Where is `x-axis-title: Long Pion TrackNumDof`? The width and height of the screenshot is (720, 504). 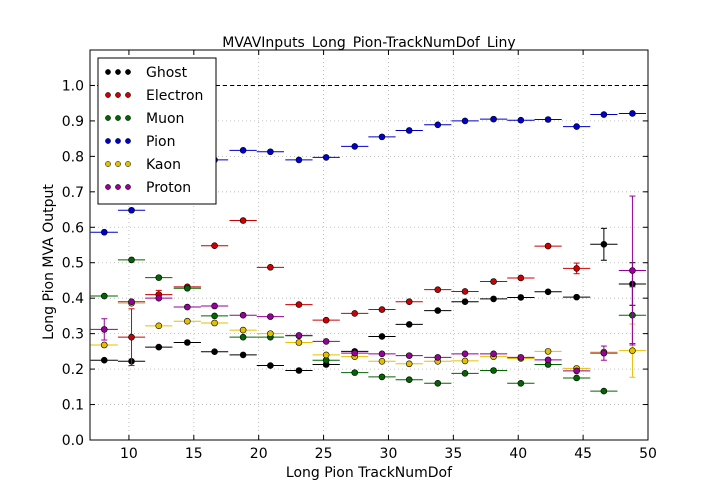
x-axis-title: Long Pion TrackNumDof is located at coordinates (369, 473).